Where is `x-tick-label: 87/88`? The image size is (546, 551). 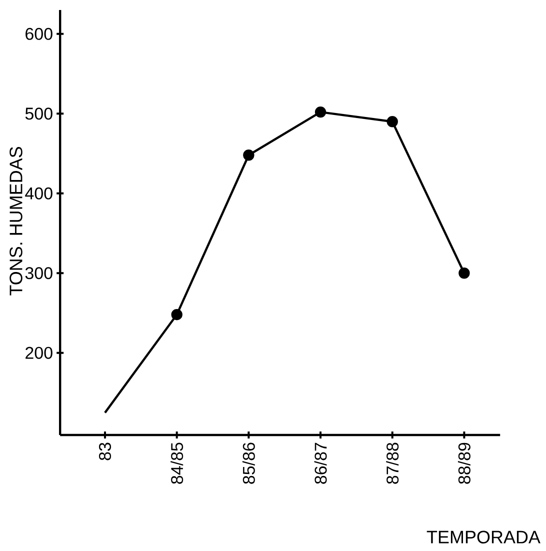 x-tick-label: 87/88 is located at coordinates (392, 463).